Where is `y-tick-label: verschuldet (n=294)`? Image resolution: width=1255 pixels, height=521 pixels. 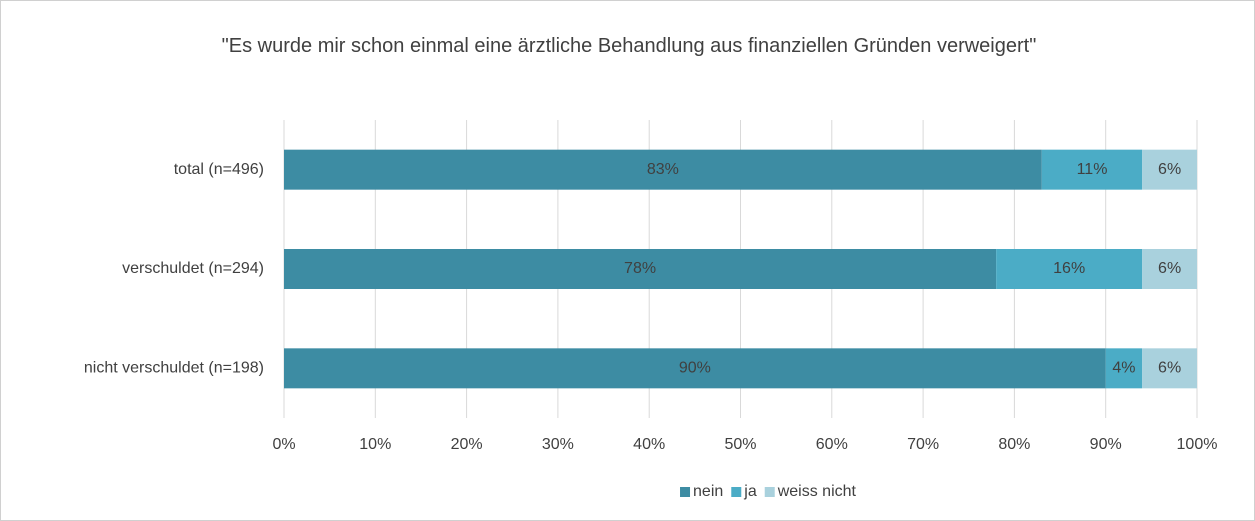
y-tick-label: verschuldet (n=294) is located at coordinates (193, 268).